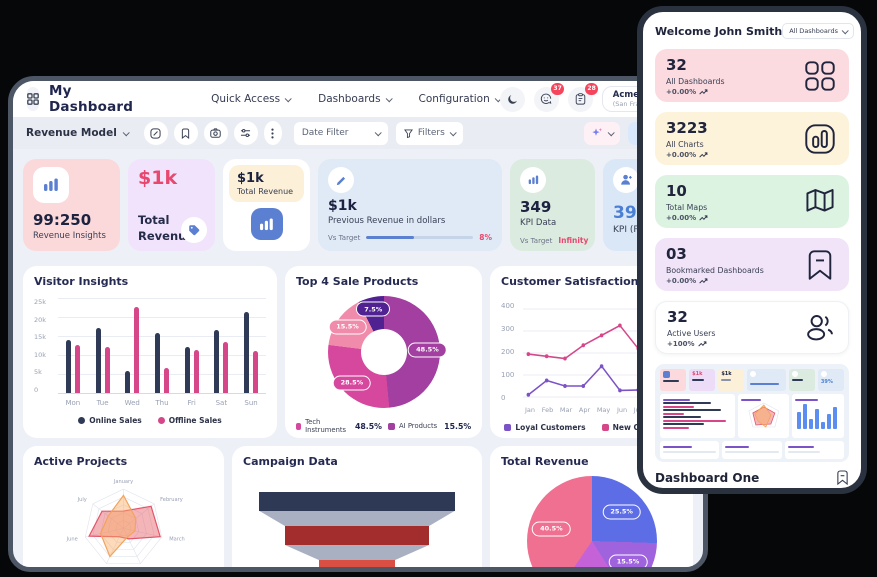 The height and width of the screenshot is (577, 877). What do you see at coordinates (715, 270) in the screenshot?
I see `stat-label: Bookmarked Dashboards` at bounding box center [715, 270].